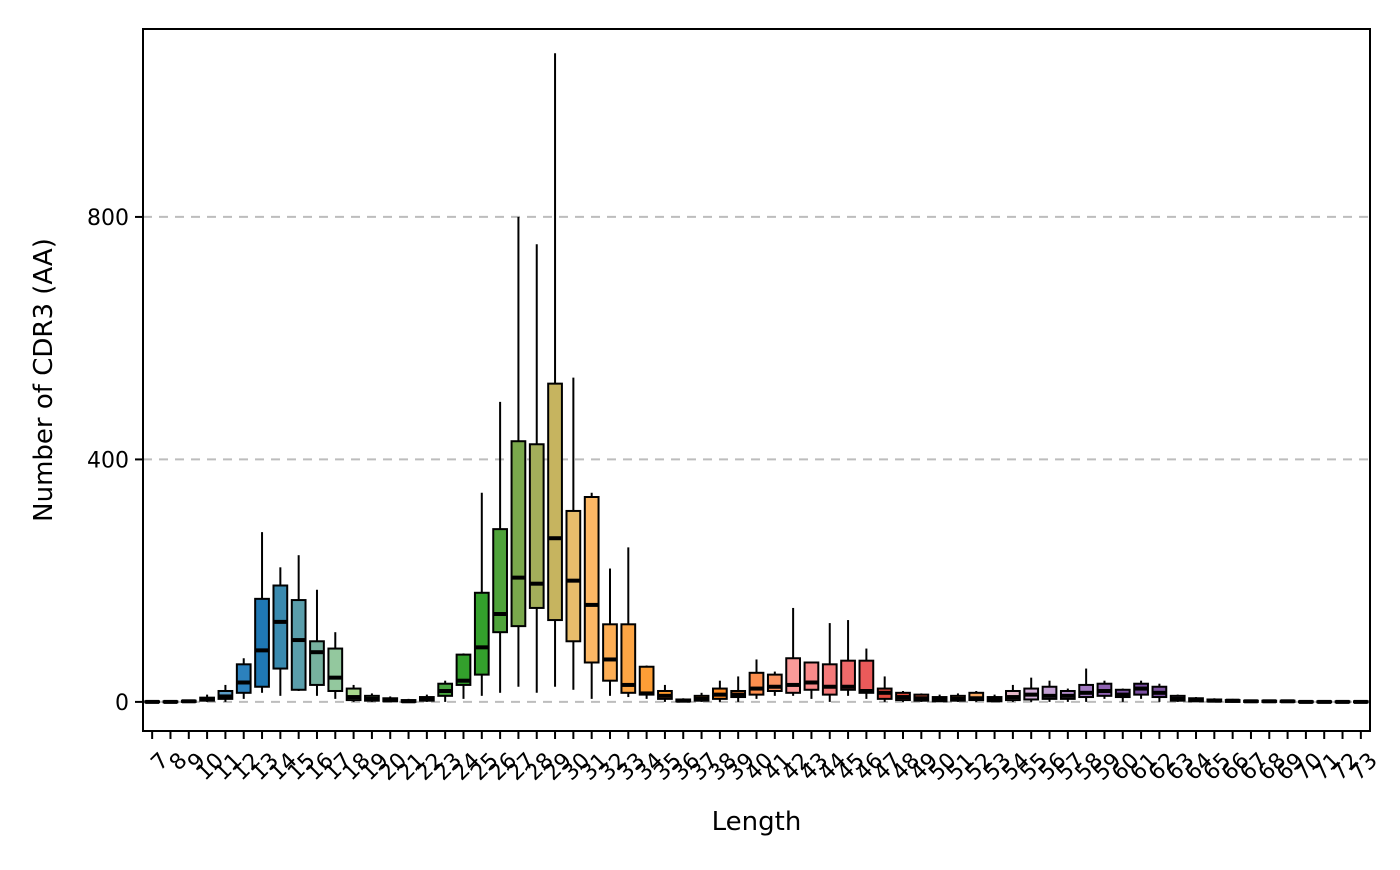  What do you see at coordinates (44, 380) in the screenshot?
I see `y-axis-title: Number of CDR3 (AA)` at bounding box center [44, 380].